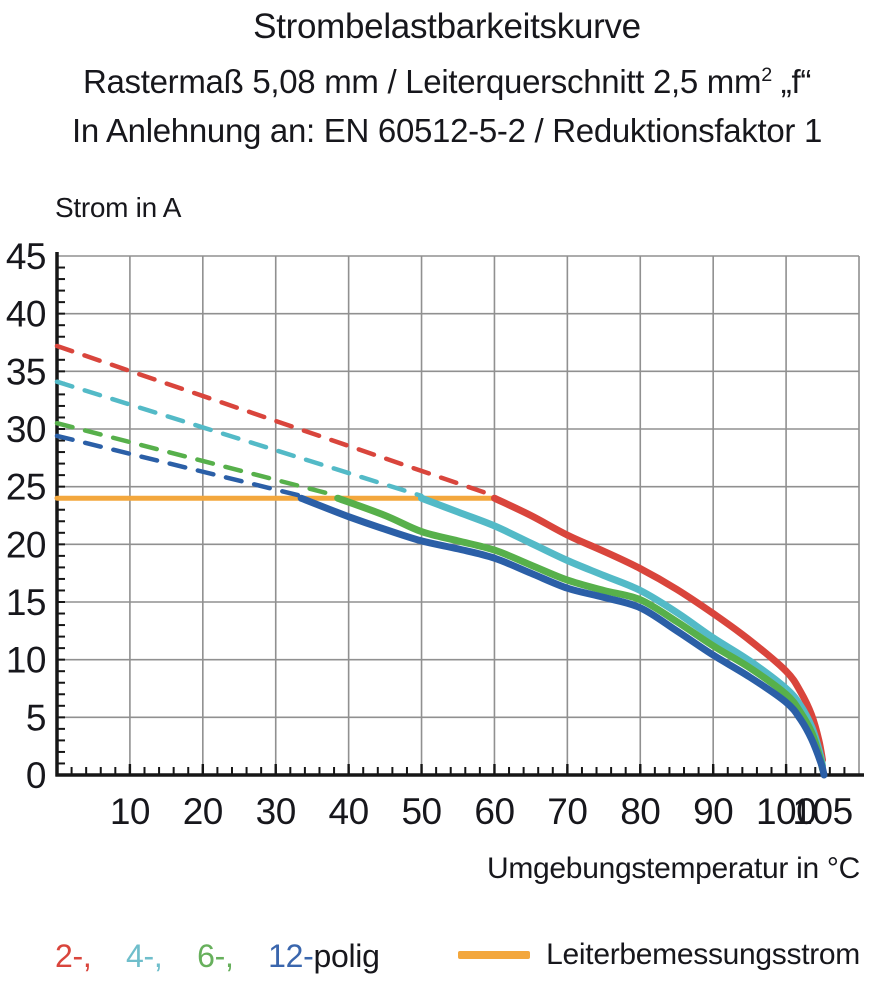  I want to click on legend-rated-current: Leiterbemessungsstrom, so click(659, 955).